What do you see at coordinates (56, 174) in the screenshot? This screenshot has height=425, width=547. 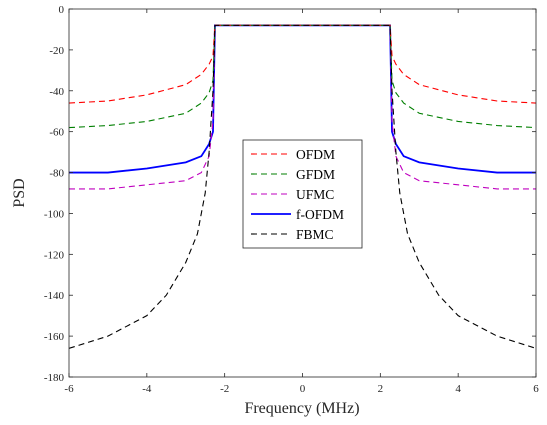 I see `y-tick-label: -80` at bounding box center [56, 174].